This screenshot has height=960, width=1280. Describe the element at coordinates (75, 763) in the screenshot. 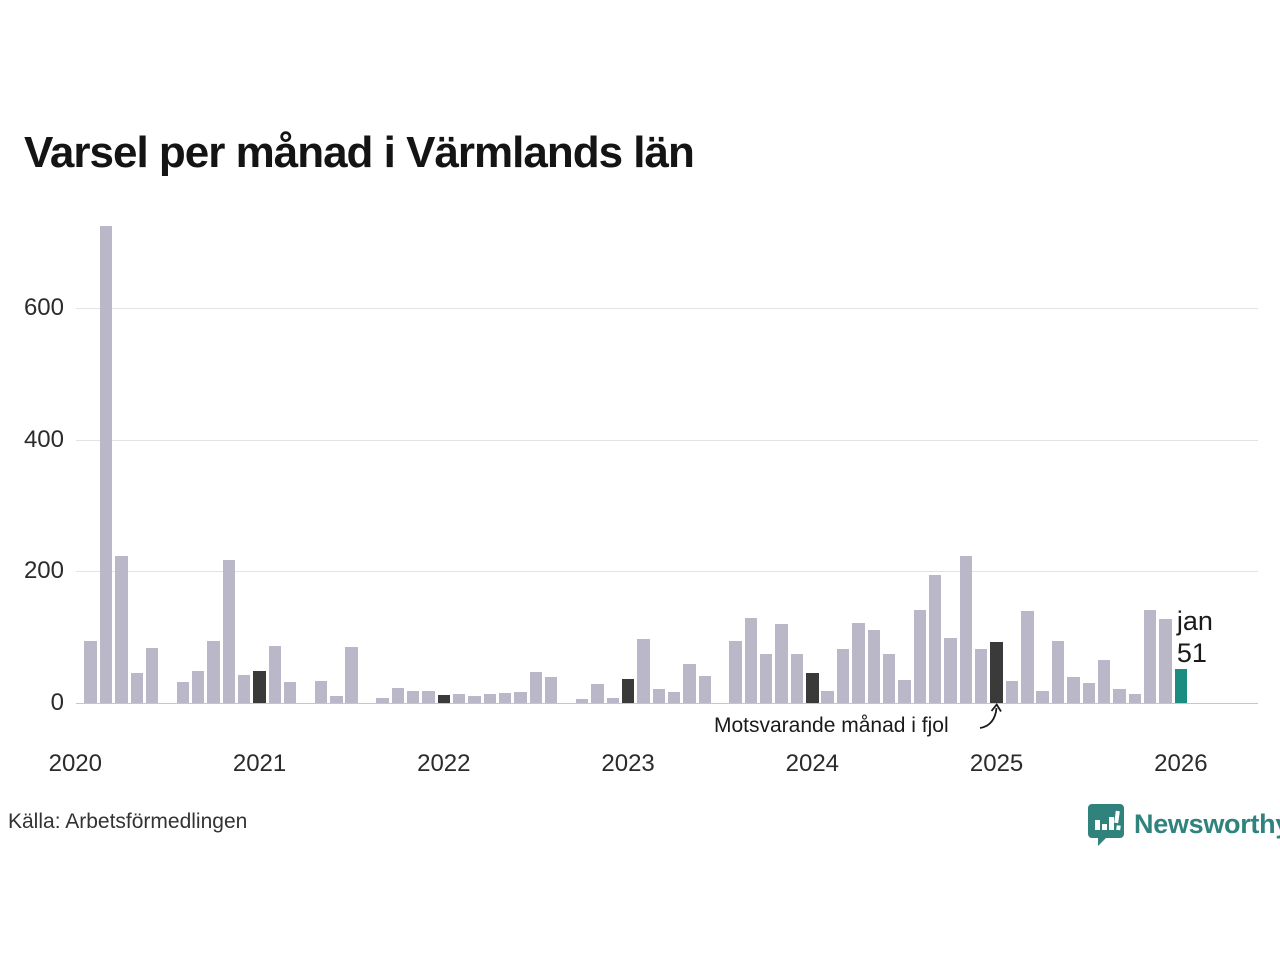

I see `x-axis-tick-2020: 2020` at that location.